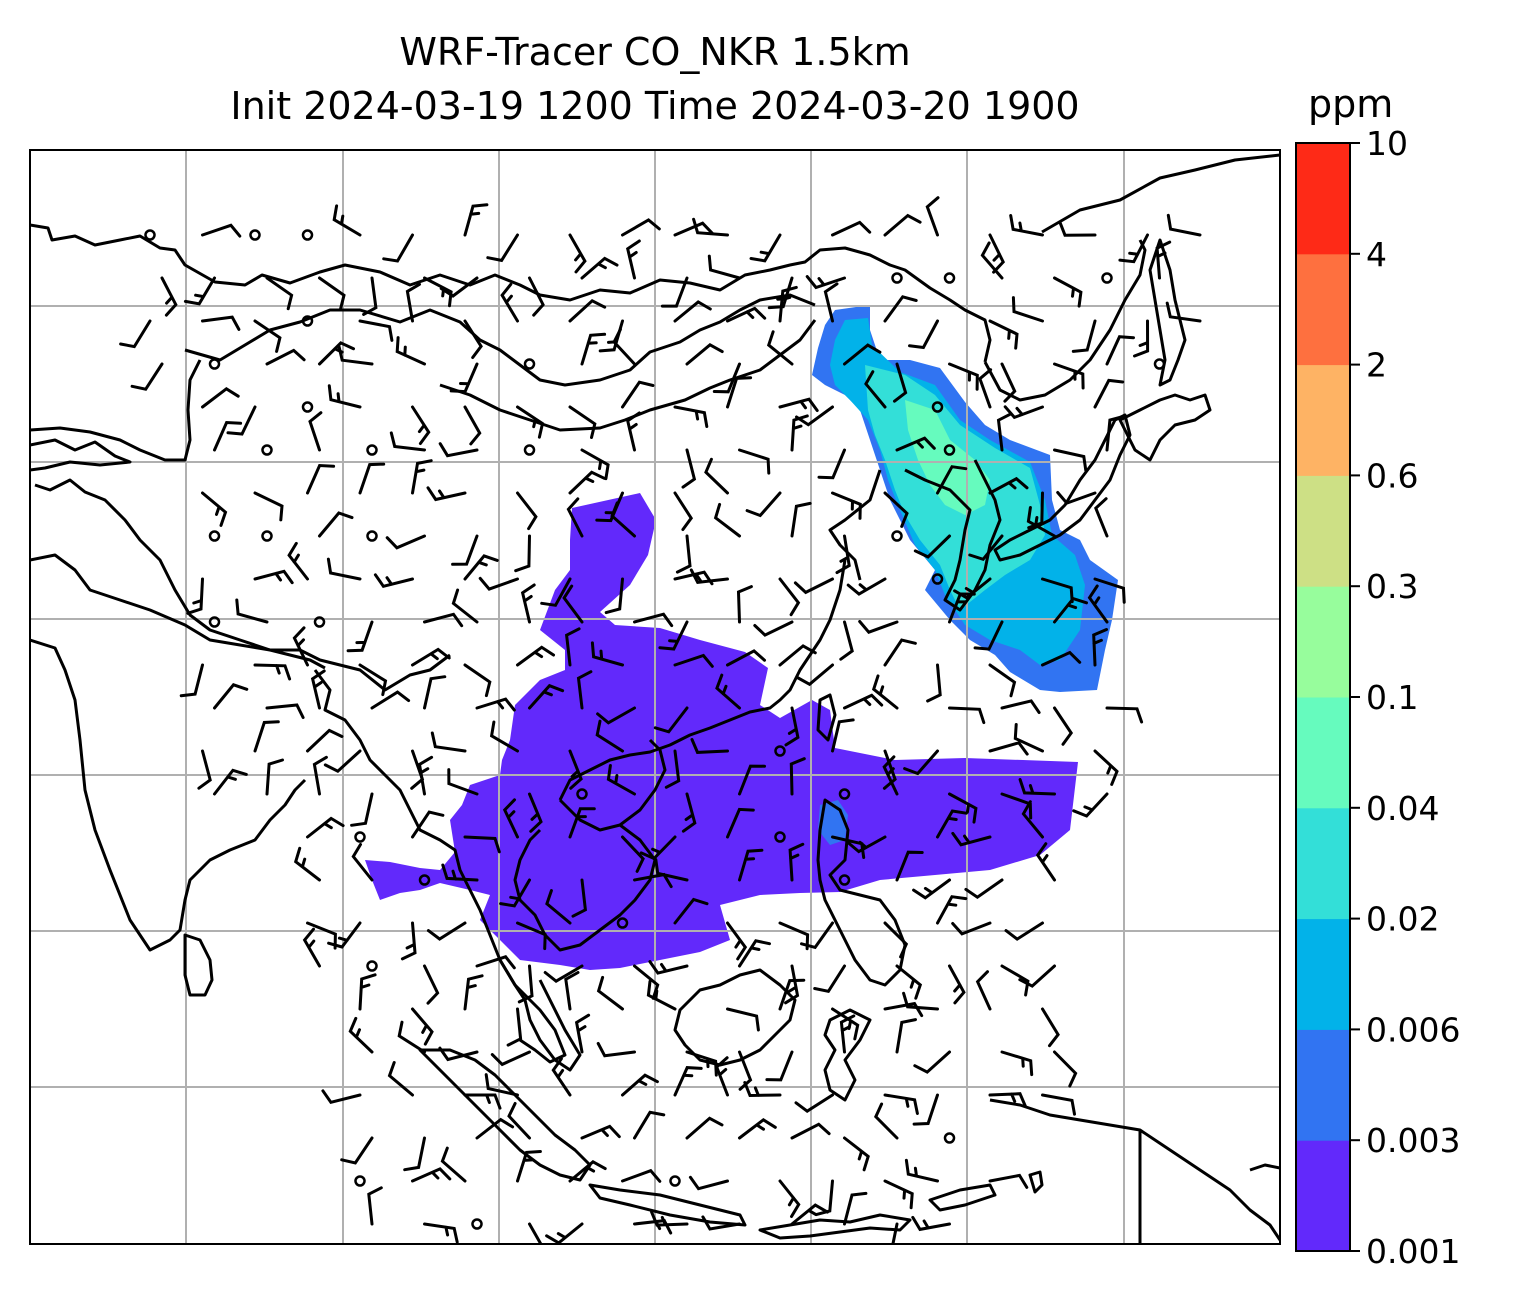 The width and height of the screenshot is (1528, 1306). I want to click on colorbar-unit: ppm, so click(1351, 104).